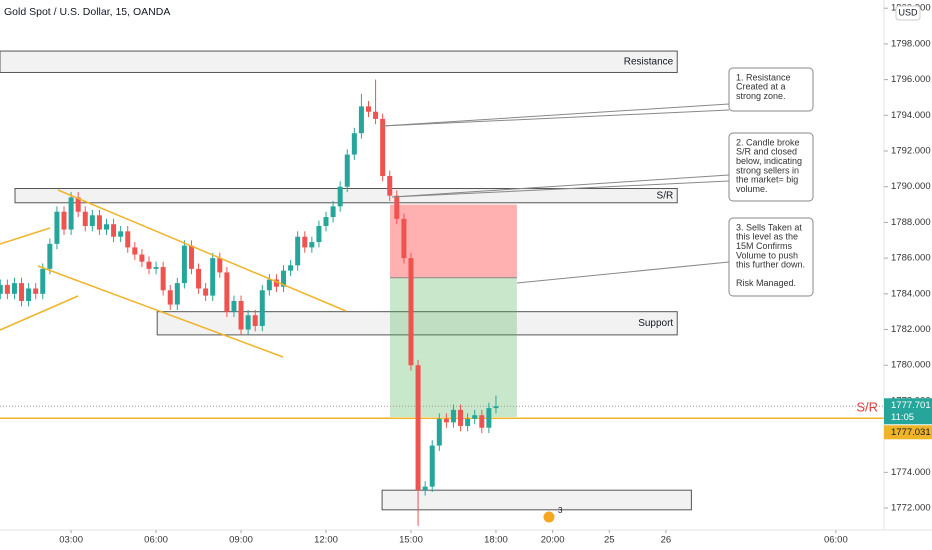 The width and height of the screenshot is (932, 550). I want to click on x-tick-label: 06:00, so click(156, 540).